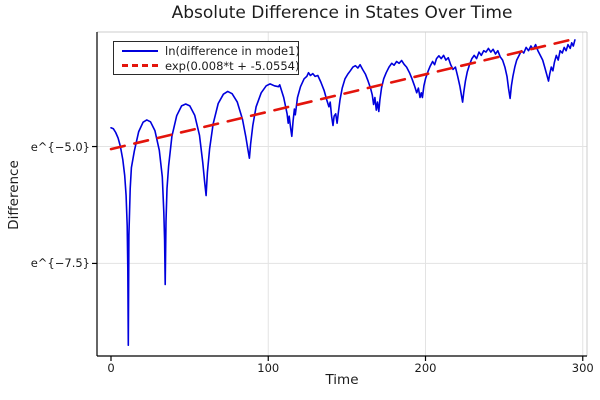 The width and height of the screenshot is (600, 400). I want to click on x-tick-label-0: 0, so click(111, 368).